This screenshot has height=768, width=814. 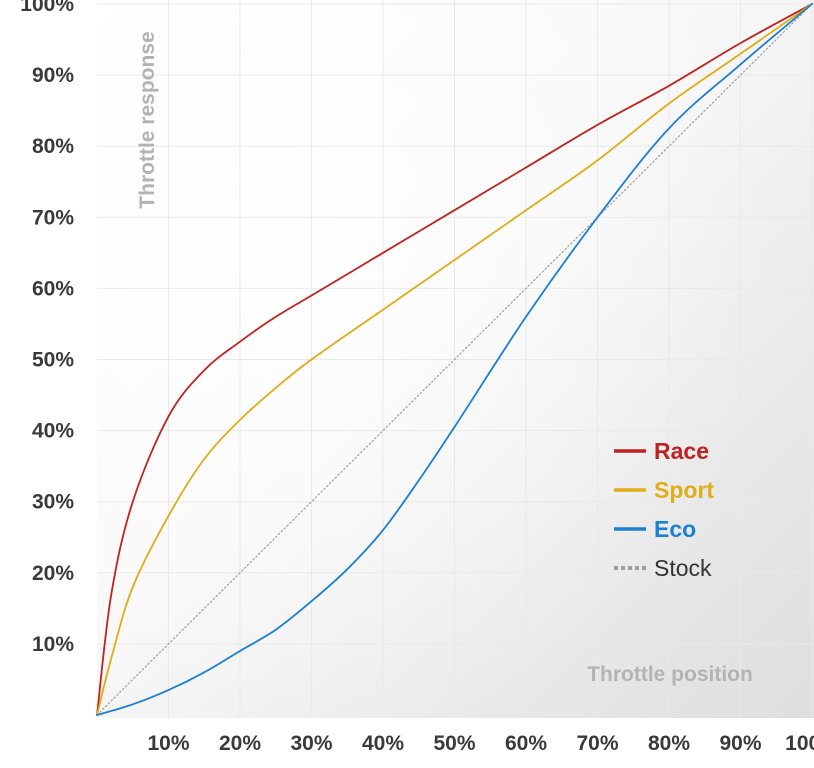 I want to click on legend-item-eco: Eco, so click(x=655, y=529).